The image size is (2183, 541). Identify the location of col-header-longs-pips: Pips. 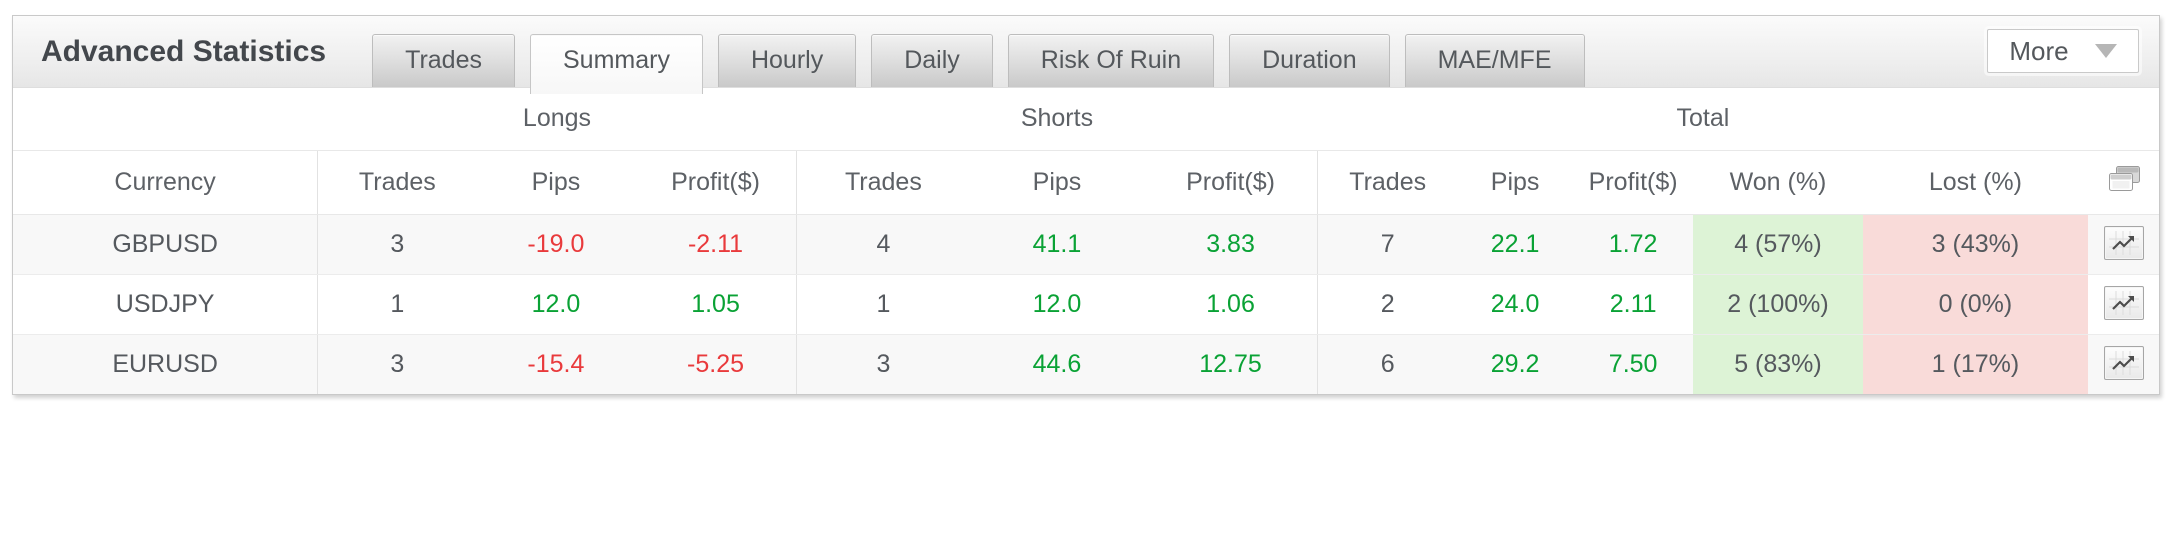
(556, 182).